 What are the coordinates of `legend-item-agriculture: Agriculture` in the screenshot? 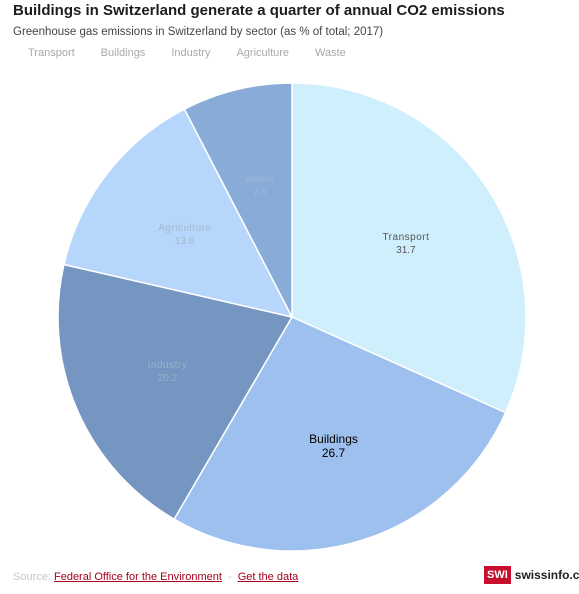 It's located at (263, 53).